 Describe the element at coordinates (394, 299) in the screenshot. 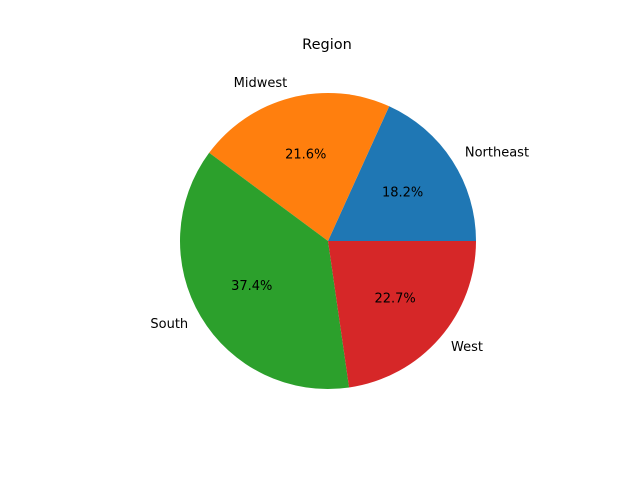

I see `percent-label-west: 22.7%` at that location.